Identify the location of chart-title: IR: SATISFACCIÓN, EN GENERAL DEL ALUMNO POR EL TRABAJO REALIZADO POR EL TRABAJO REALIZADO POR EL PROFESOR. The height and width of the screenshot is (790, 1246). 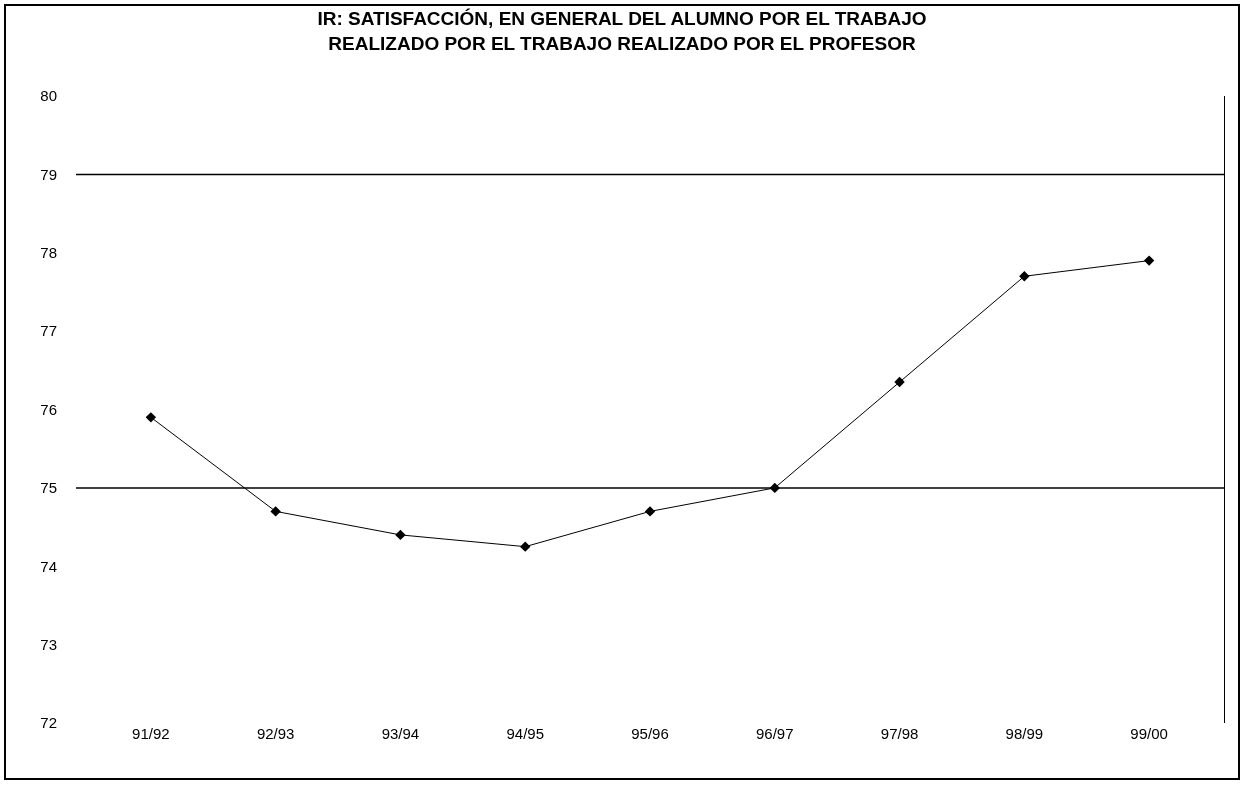
(622, 31).